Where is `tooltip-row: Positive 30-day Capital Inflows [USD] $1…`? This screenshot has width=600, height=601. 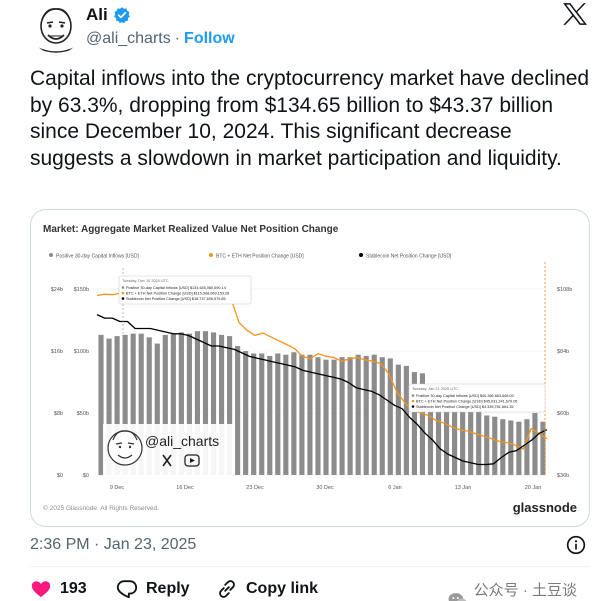 tooltip-row: Positive 30-day Capital Inflows [USD] $1… is located at coordinates (176, 288).